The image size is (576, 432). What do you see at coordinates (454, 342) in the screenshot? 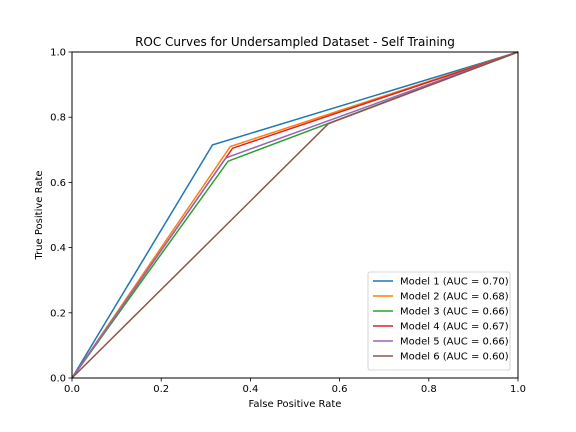
I see `legend-label-model-5: Model 5 (AUC = 0.66)` at bounding box center [454, 342].